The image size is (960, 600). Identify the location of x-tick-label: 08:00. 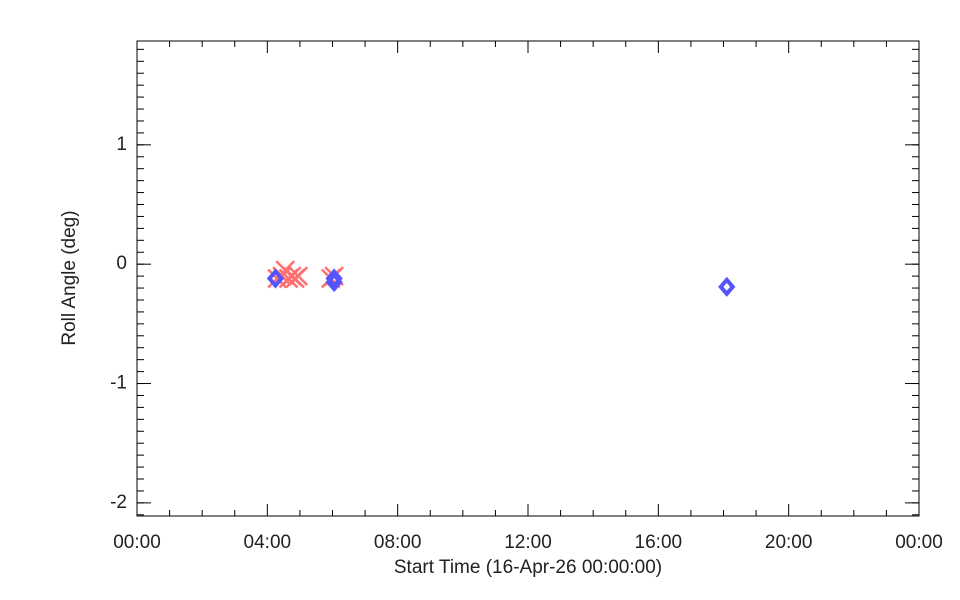
(398, 542).